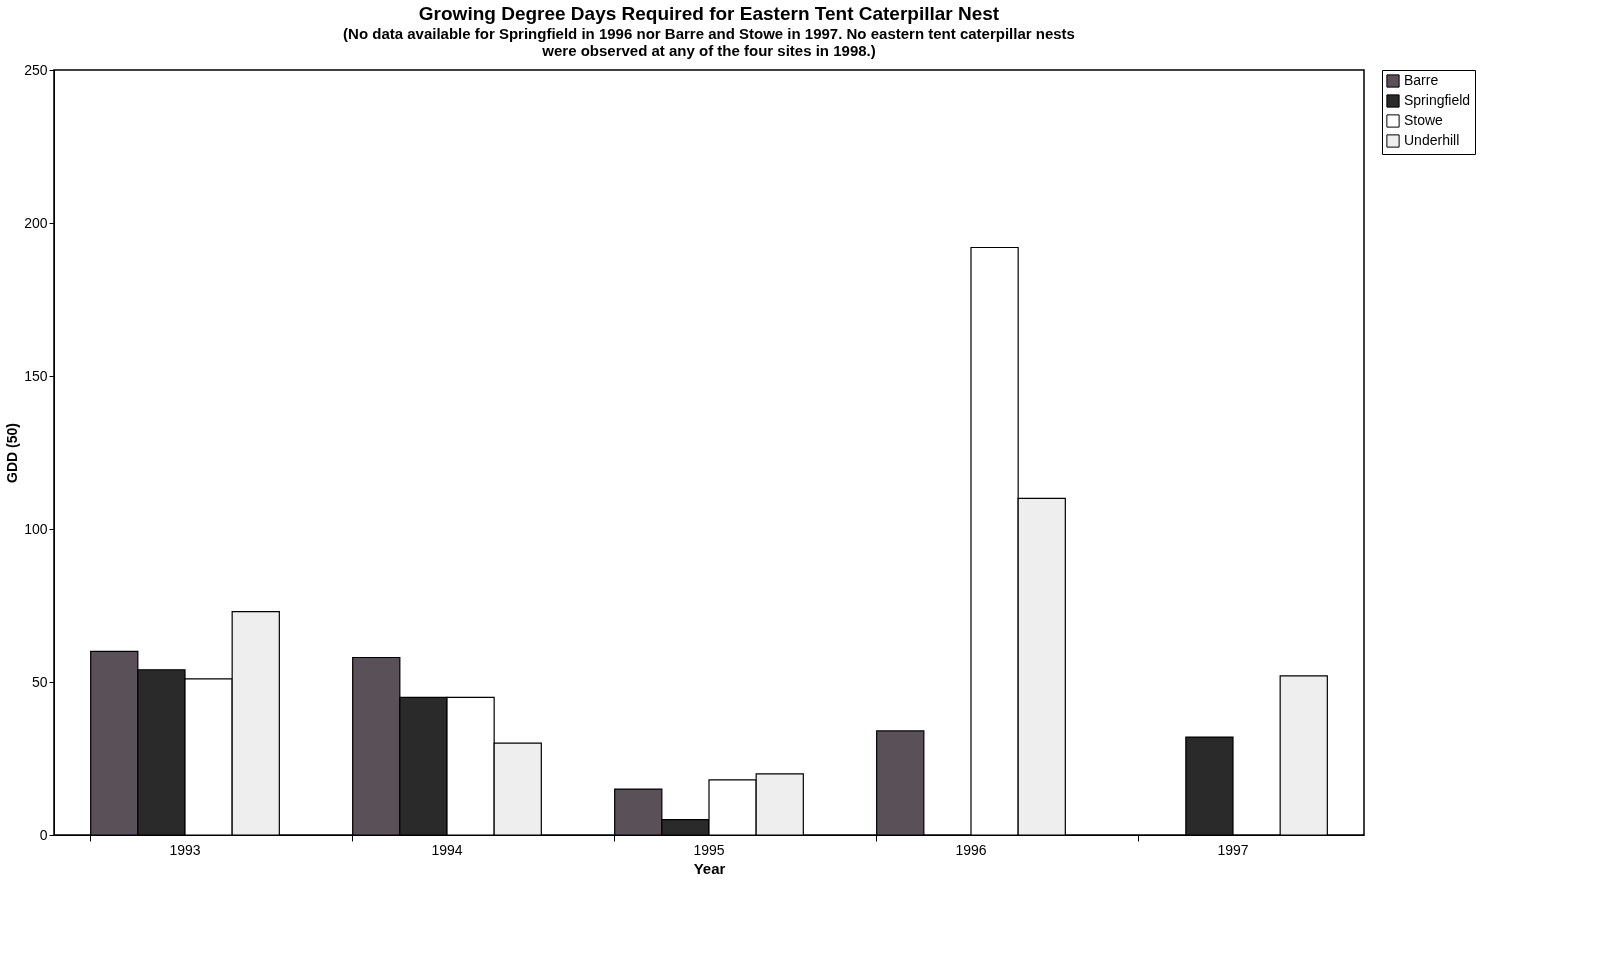 This screenshot has height=975, width=1600. What do you see at coordinates (1233, 849) in the screenshot?
I see `x-tick-label: 1997` at bounding box center [1233, 849].